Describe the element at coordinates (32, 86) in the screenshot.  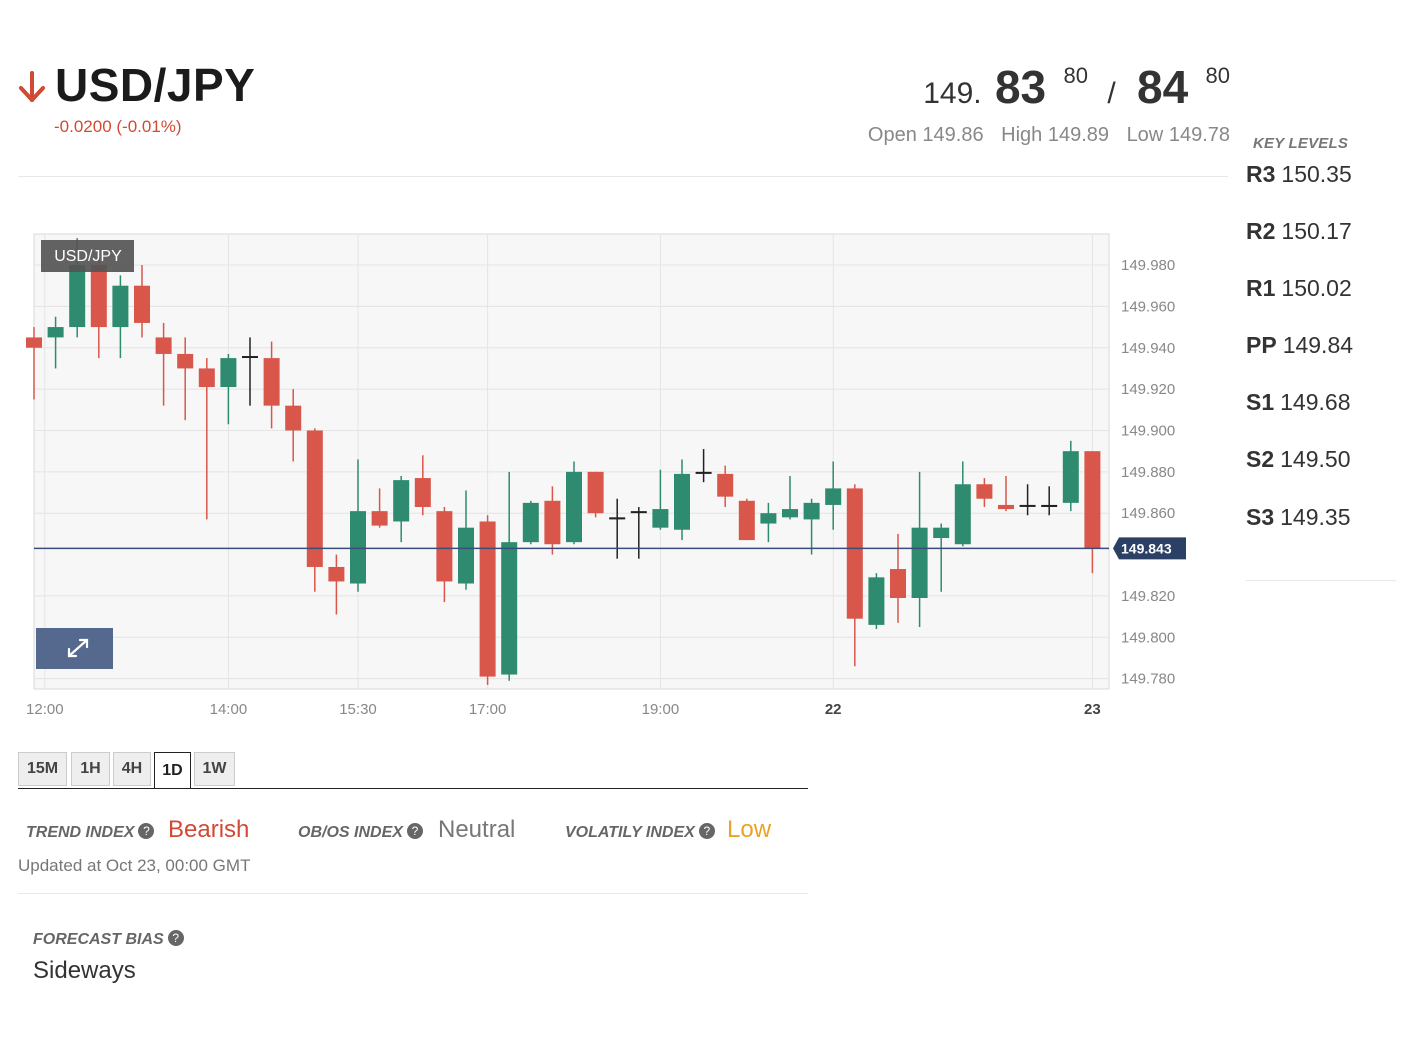
I see `arrow-down-icon` at that location.